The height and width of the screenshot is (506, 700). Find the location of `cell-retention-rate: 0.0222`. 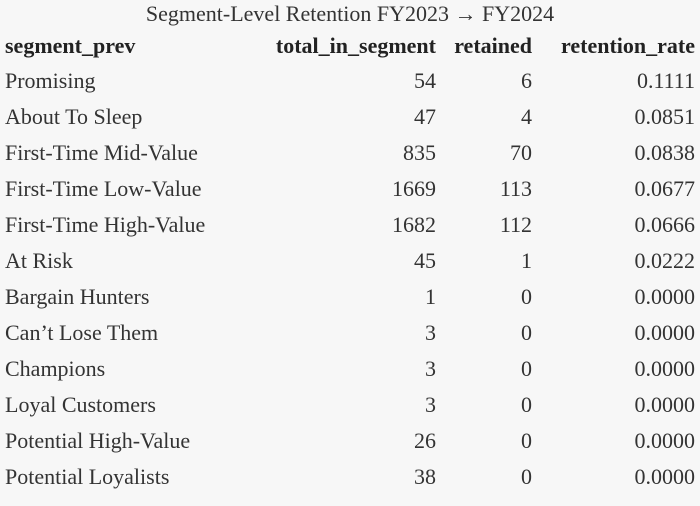

cell-retention-rate: 0.0222 is located at coordinates (665, 260).